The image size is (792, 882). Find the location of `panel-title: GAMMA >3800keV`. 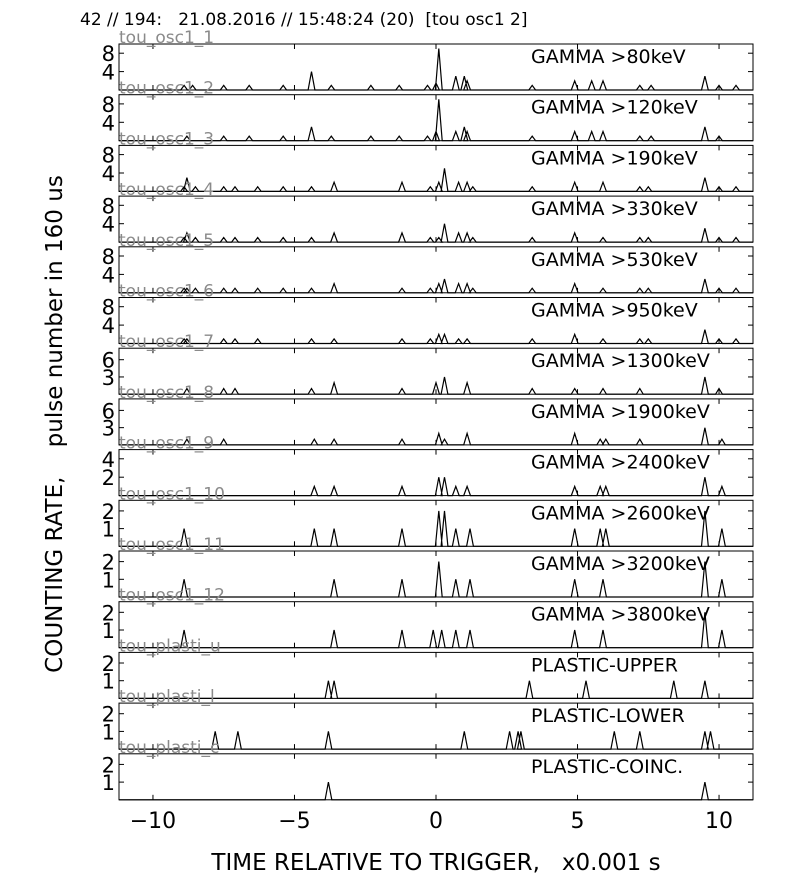

panel-title: GAMMA >3800keV is located at coordinates (620, 615).